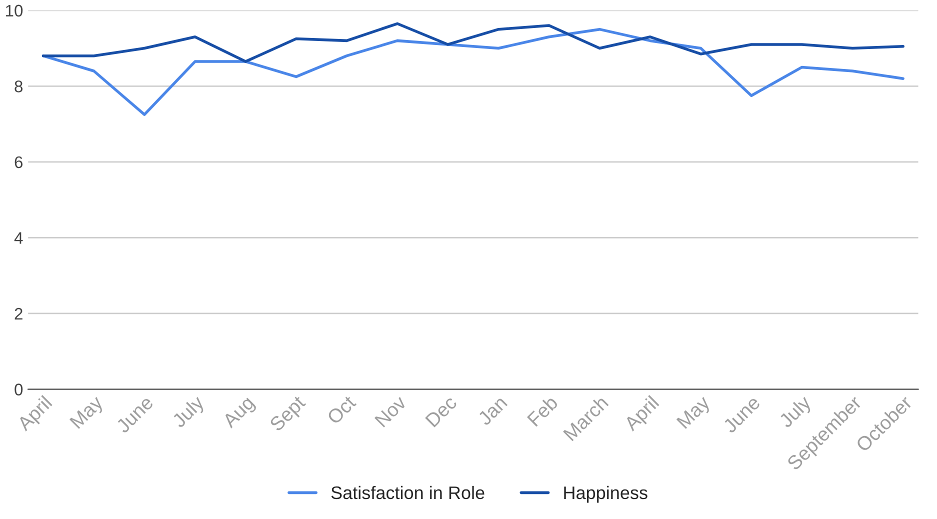 Image resolution: width=937 pixels, height=519 pixels. I want to click on x-tick-label: Aug, so click(240, 414).